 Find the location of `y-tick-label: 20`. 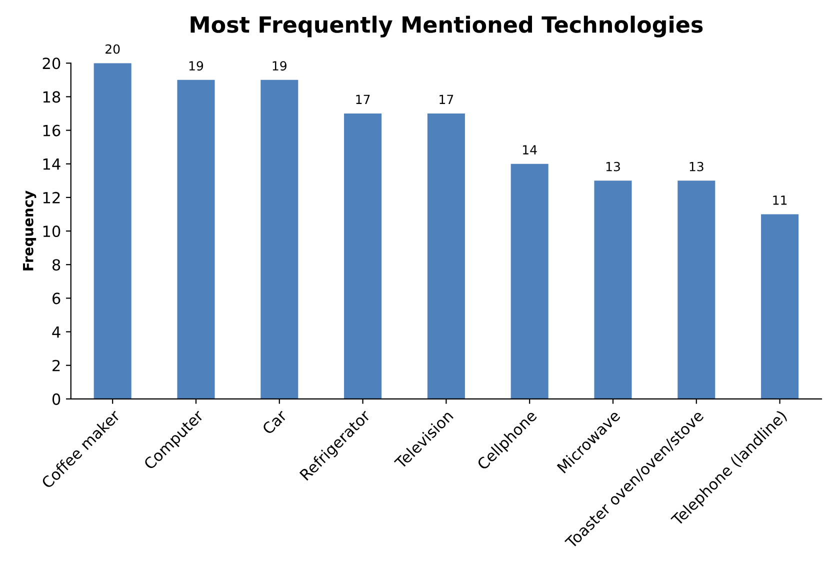

y-tick-label: 20 is located at coordinates (51, 64).